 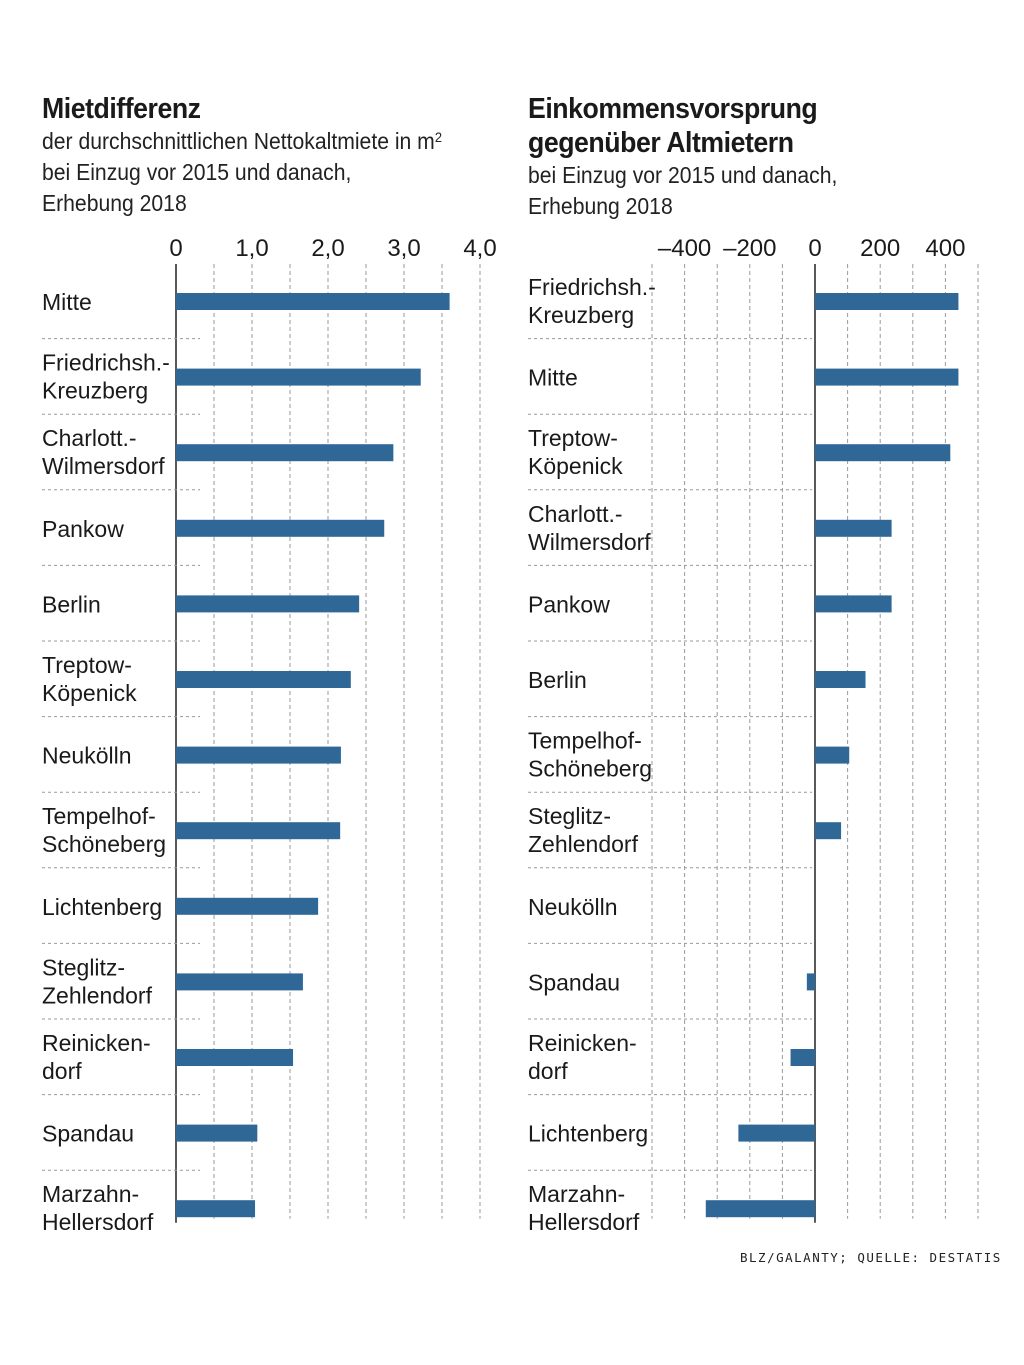 What do you see at coordinates (96, 1057) in the screenshot?
I see `left-category-label: Reinicken-dorf` at bounding box center [96, 1057].